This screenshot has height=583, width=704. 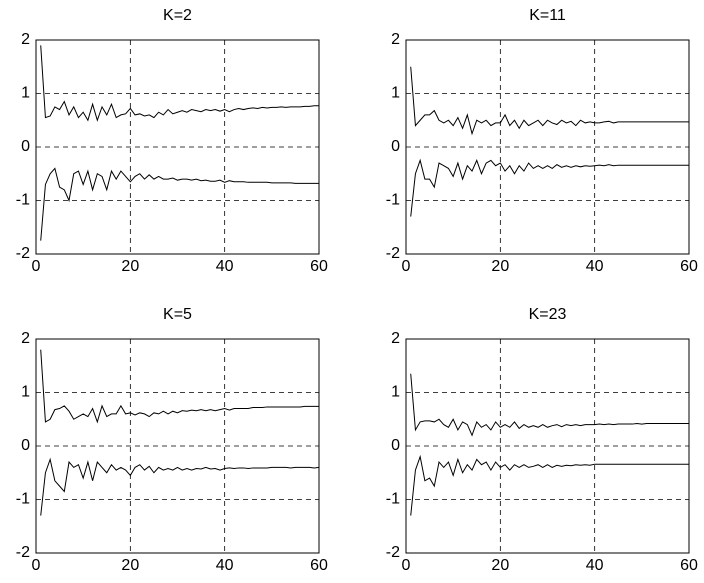 I want to click on panel-title: K=11, so click(x=547, y=15).